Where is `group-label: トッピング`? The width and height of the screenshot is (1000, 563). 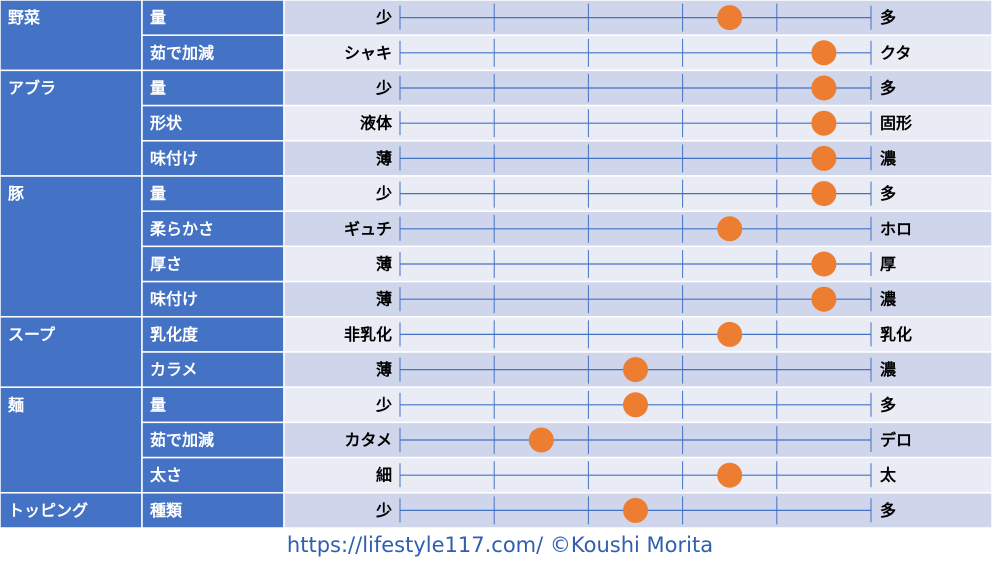
group-label: トッピング is located at coordinates (48, 510).